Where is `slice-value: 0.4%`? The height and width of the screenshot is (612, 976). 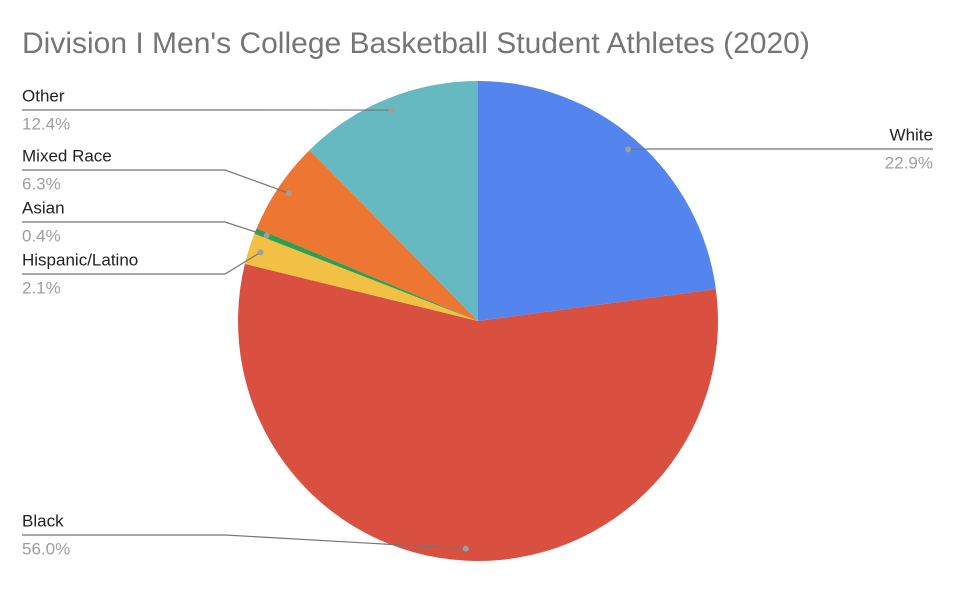
slice-value: 0.4% is located at coordinates (41, 235).